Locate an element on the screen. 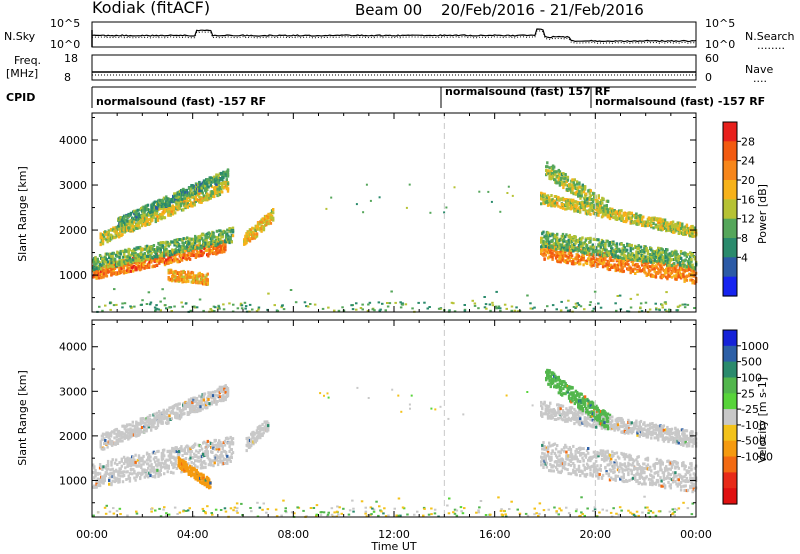 The image size is (800, 554). nsky-right-tick-bottom: 10^0 is located at coordinates (720, 44).